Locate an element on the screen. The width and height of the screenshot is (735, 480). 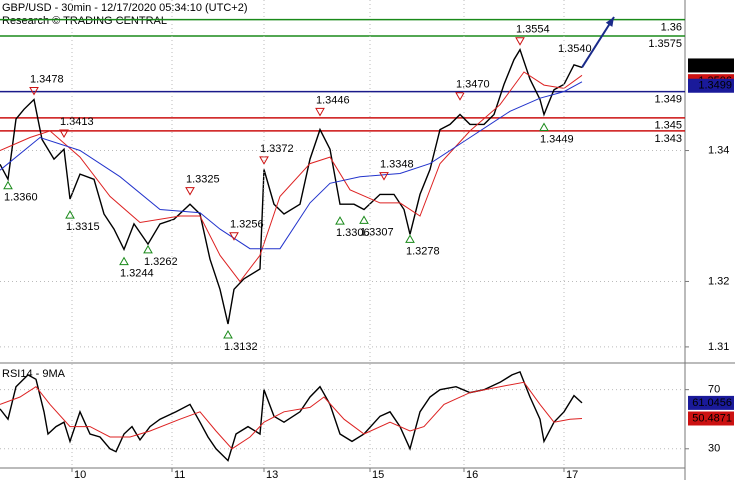
chart-subtitle: Research © TRADING CENTRAL is located at coordinates (84, 21).